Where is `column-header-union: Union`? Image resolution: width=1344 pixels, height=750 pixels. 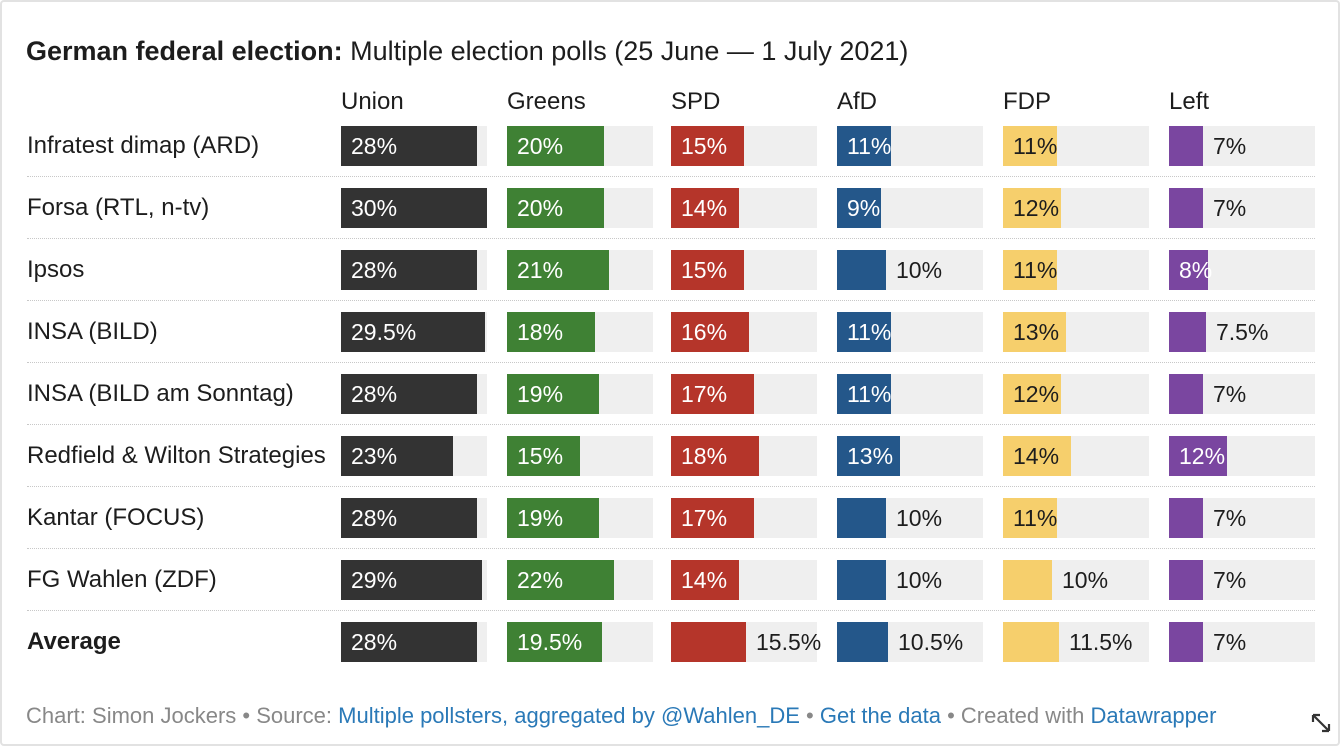
column-header-union: Union is located at coordinates (372, 101).